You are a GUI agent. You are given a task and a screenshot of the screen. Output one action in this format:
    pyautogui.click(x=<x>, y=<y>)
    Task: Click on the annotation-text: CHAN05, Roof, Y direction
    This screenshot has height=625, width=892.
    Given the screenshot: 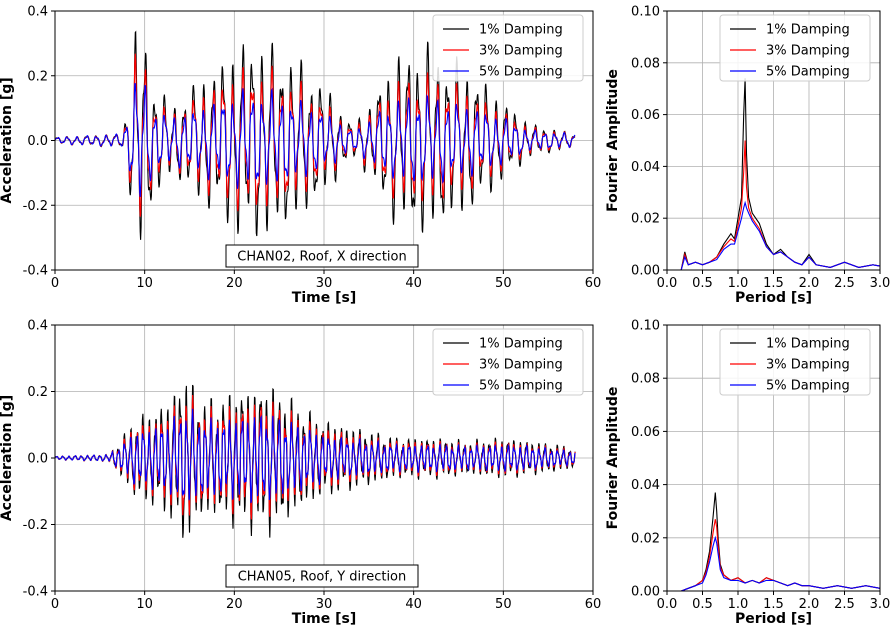 What is the action you would take?
    pyautogui.click(x=322, y=577)
    